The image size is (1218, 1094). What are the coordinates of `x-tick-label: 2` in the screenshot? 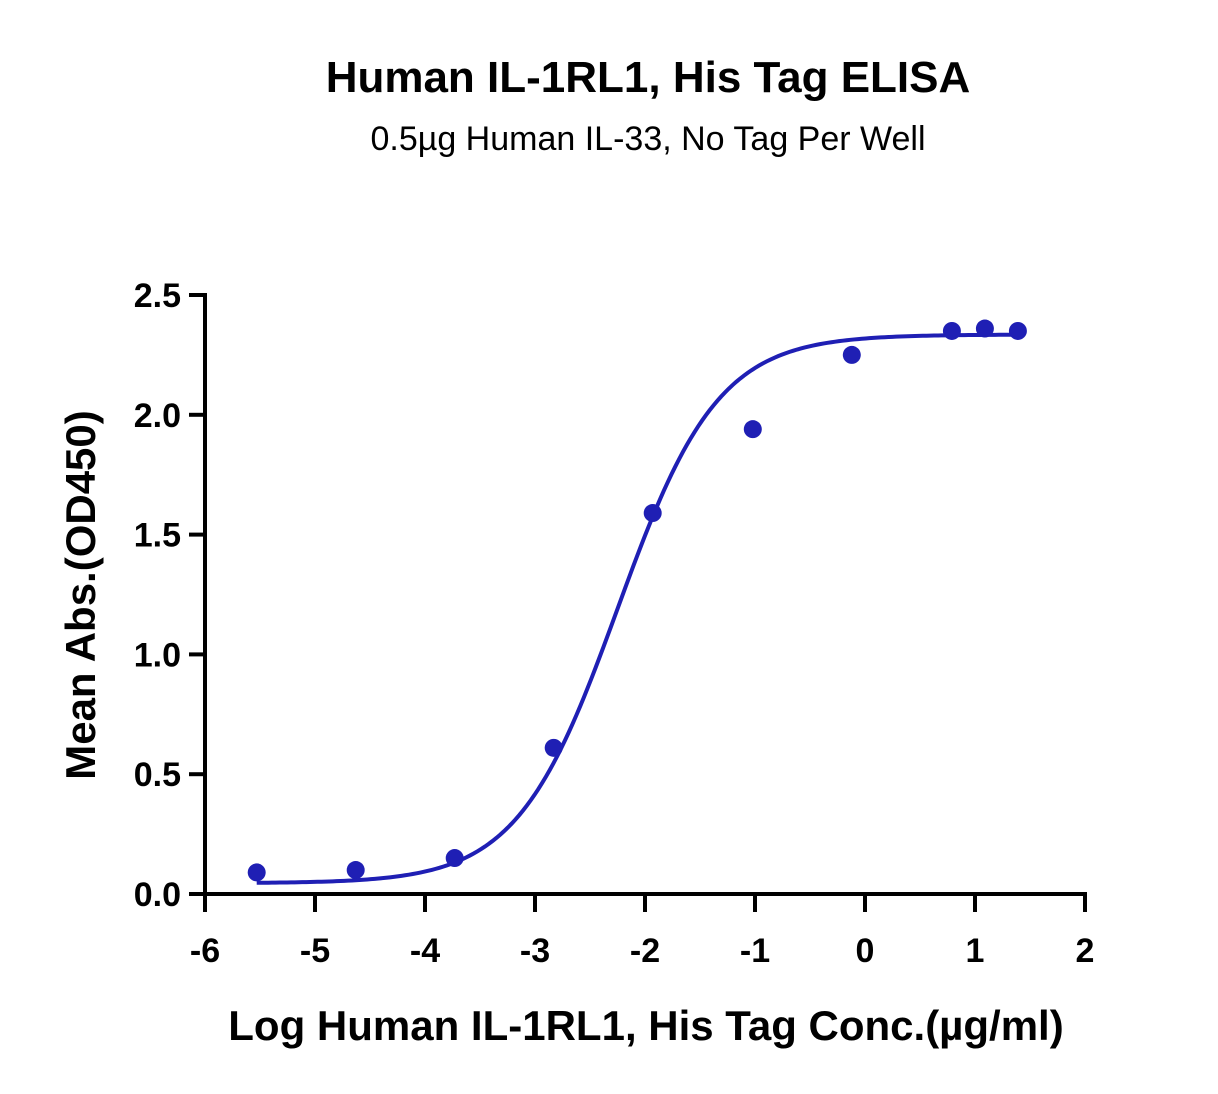 It's located at (1085, 951).